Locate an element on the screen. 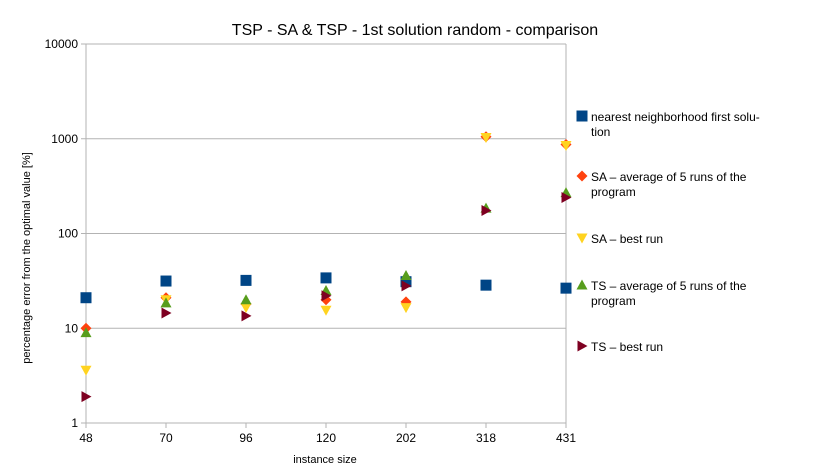  x-tick-label: 202 is located at coordinates (406, 438).